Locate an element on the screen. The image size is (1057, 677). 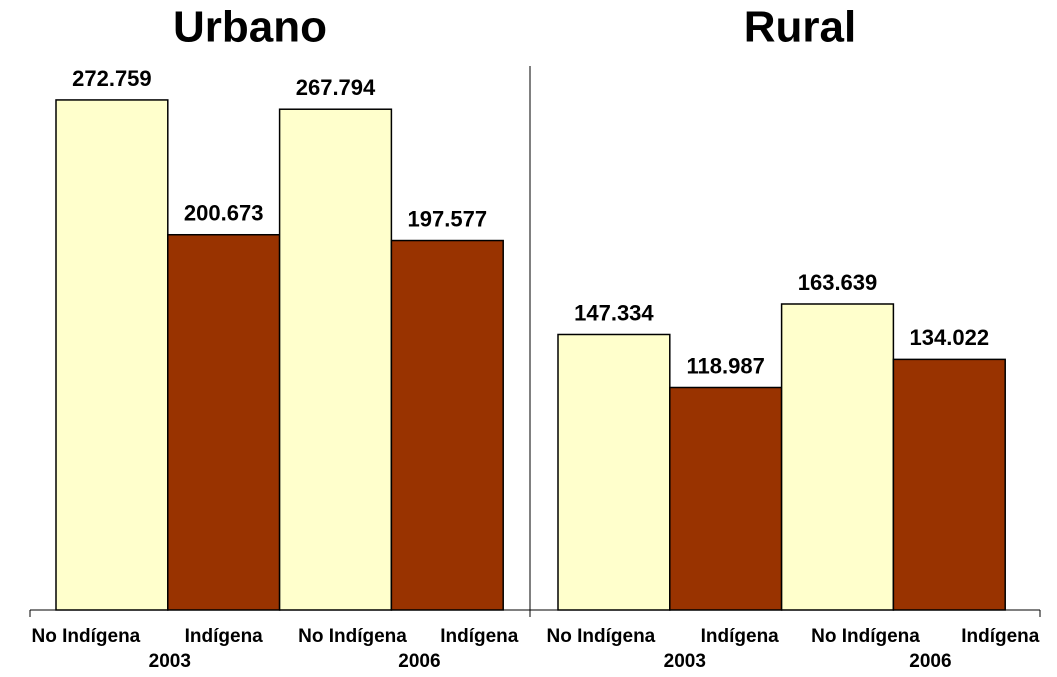
panel-title: Urbano is located at coordinates (250, 27).